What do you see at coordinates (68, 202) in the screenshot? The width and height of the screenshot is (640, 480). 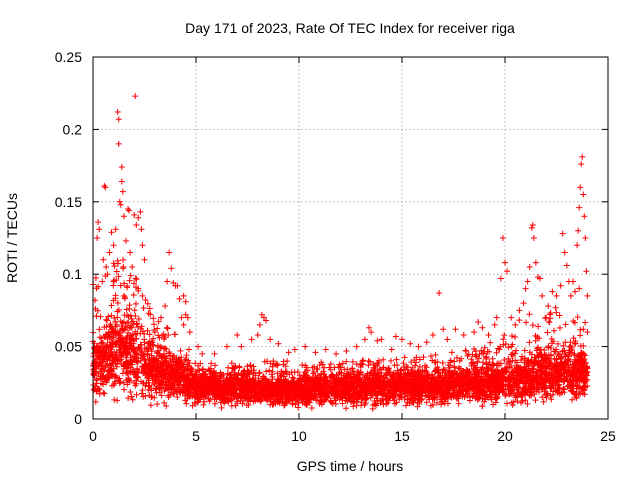 I see `y-tick-label: 0.15` at bounding box center [68, 202].